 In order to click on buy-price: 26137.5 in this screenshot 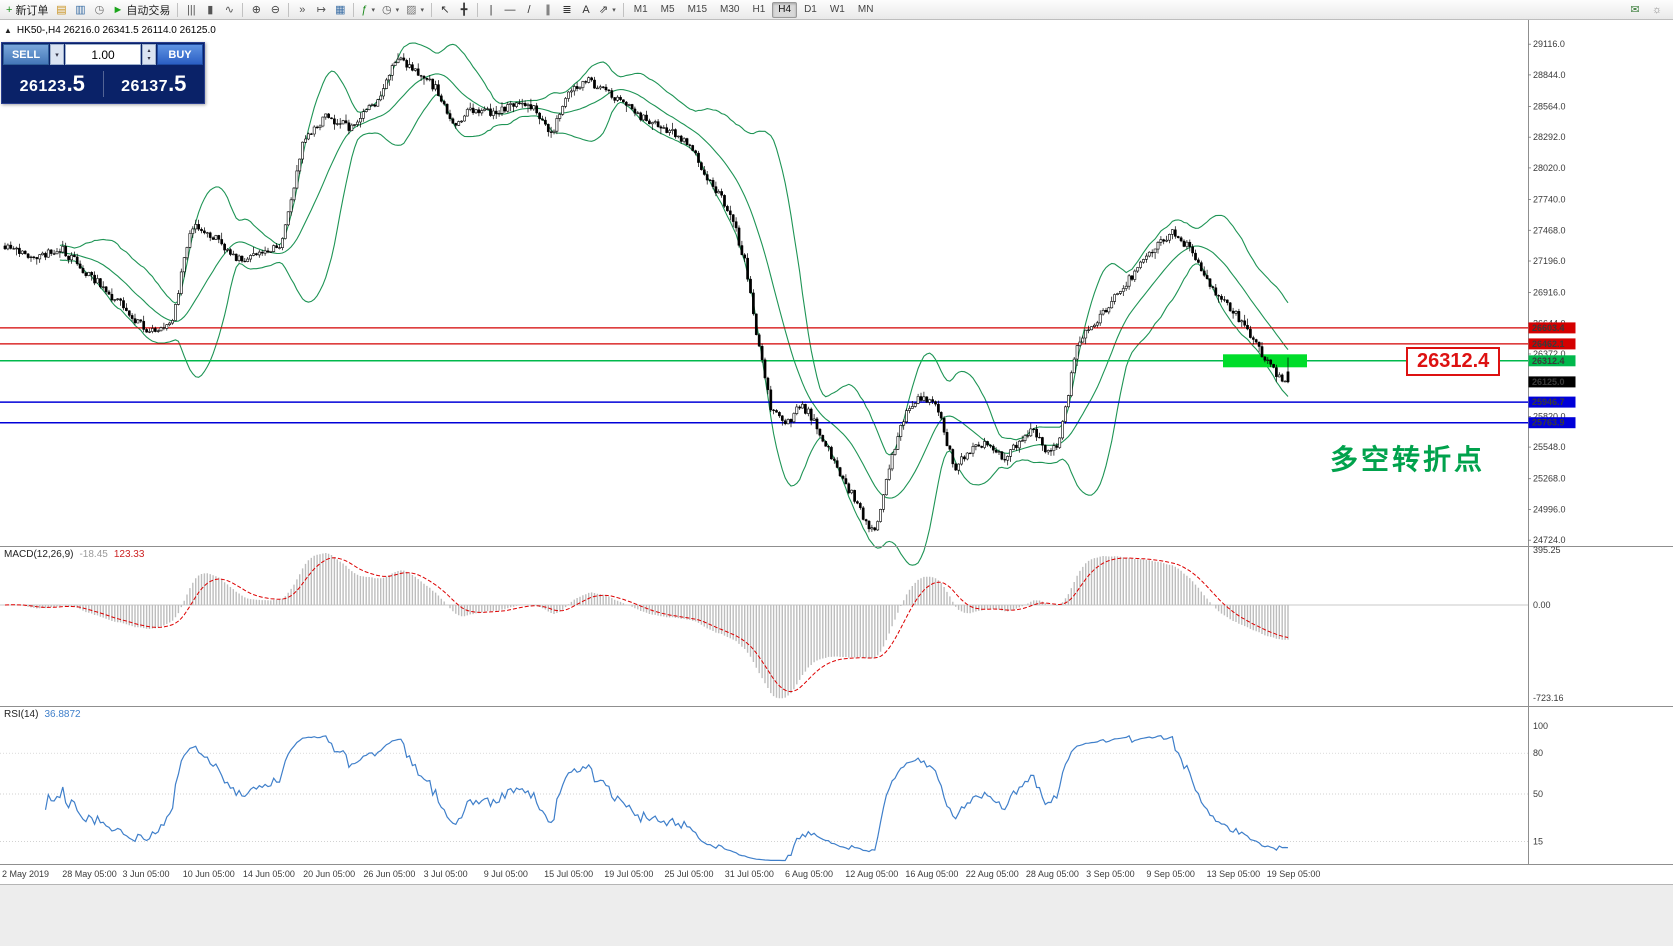, I will do `click(154, 83)`.